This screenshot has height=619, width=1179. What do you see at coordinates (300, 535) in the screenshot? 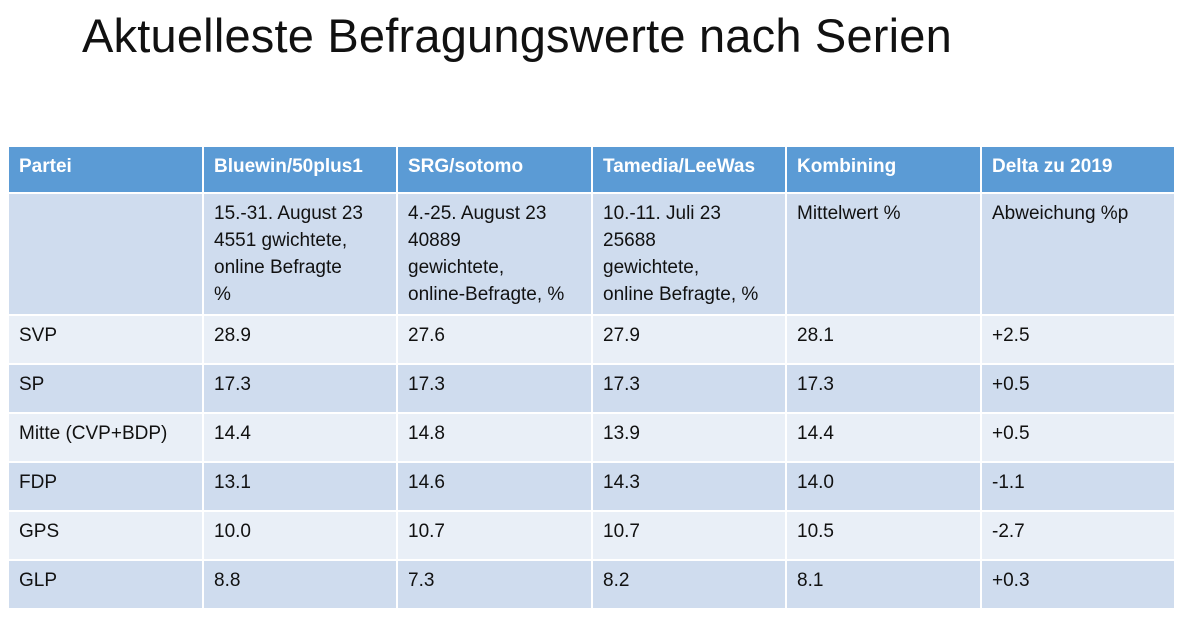
I see `value-bluewin: 10.0` at bounding box center [300, 535].